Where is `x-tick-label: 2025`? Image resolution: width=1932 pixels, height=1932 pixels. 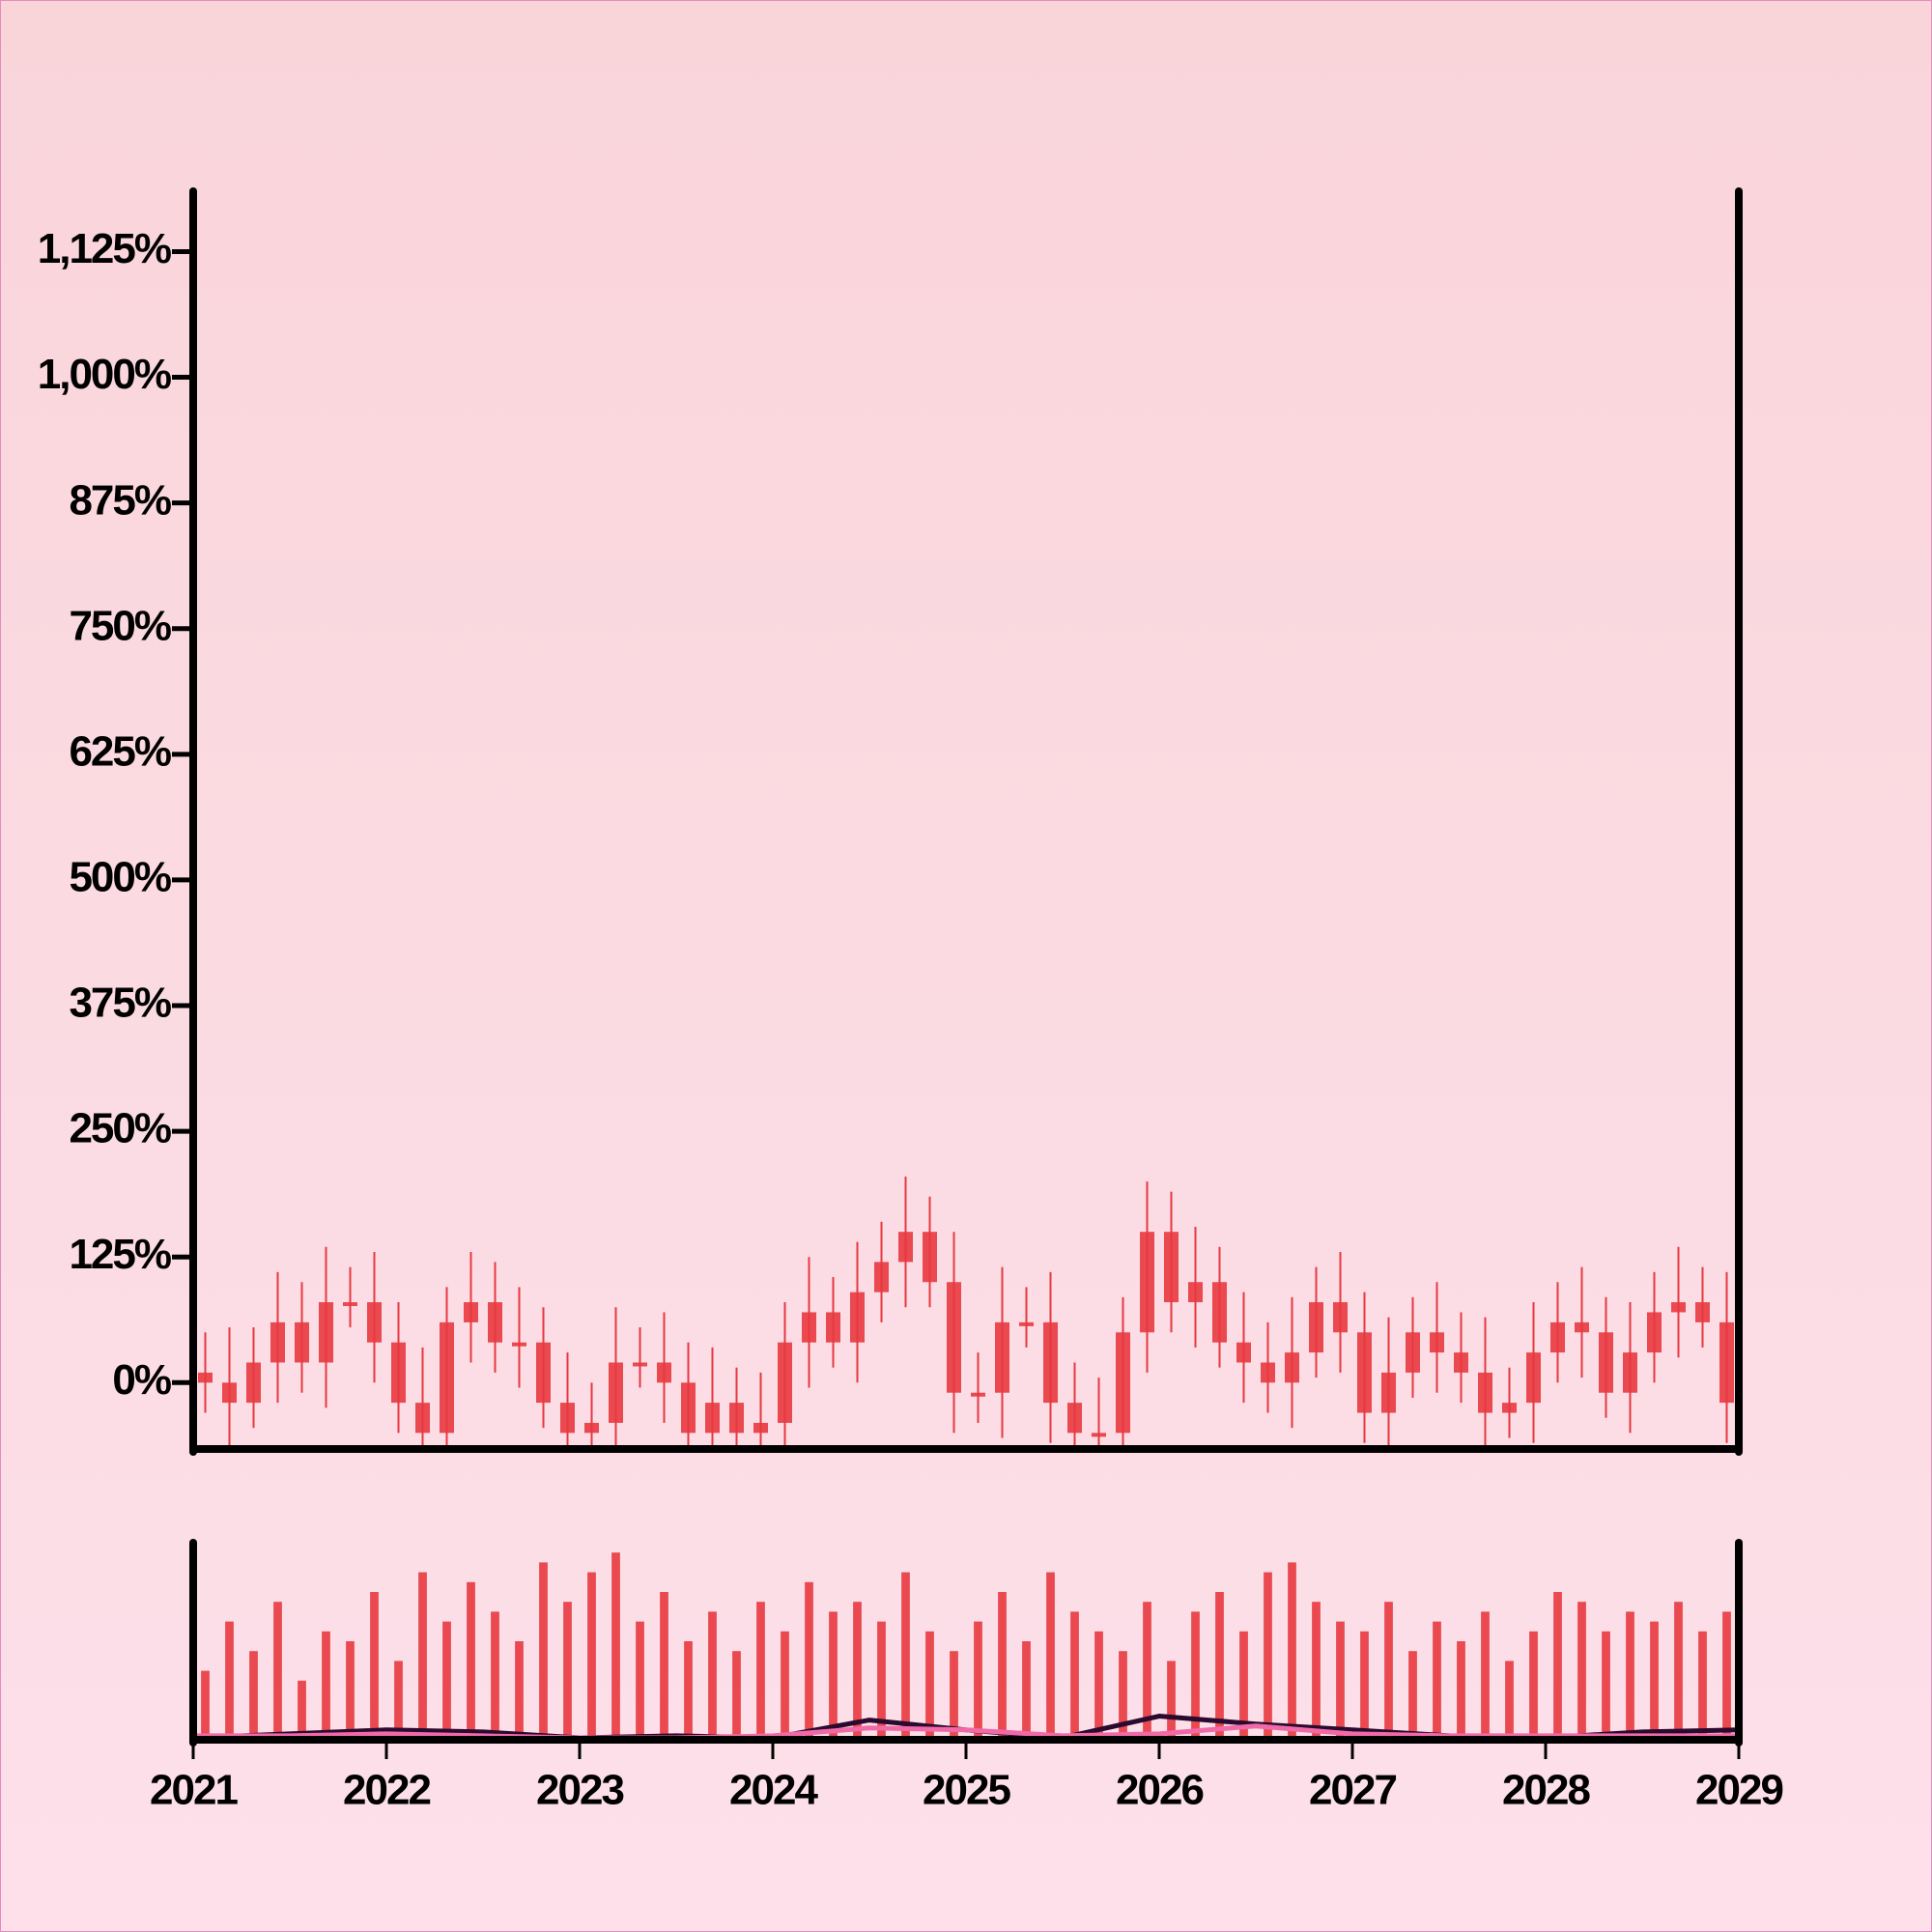 x-tick-label: 2025 is located at coordinates (966, 1790).